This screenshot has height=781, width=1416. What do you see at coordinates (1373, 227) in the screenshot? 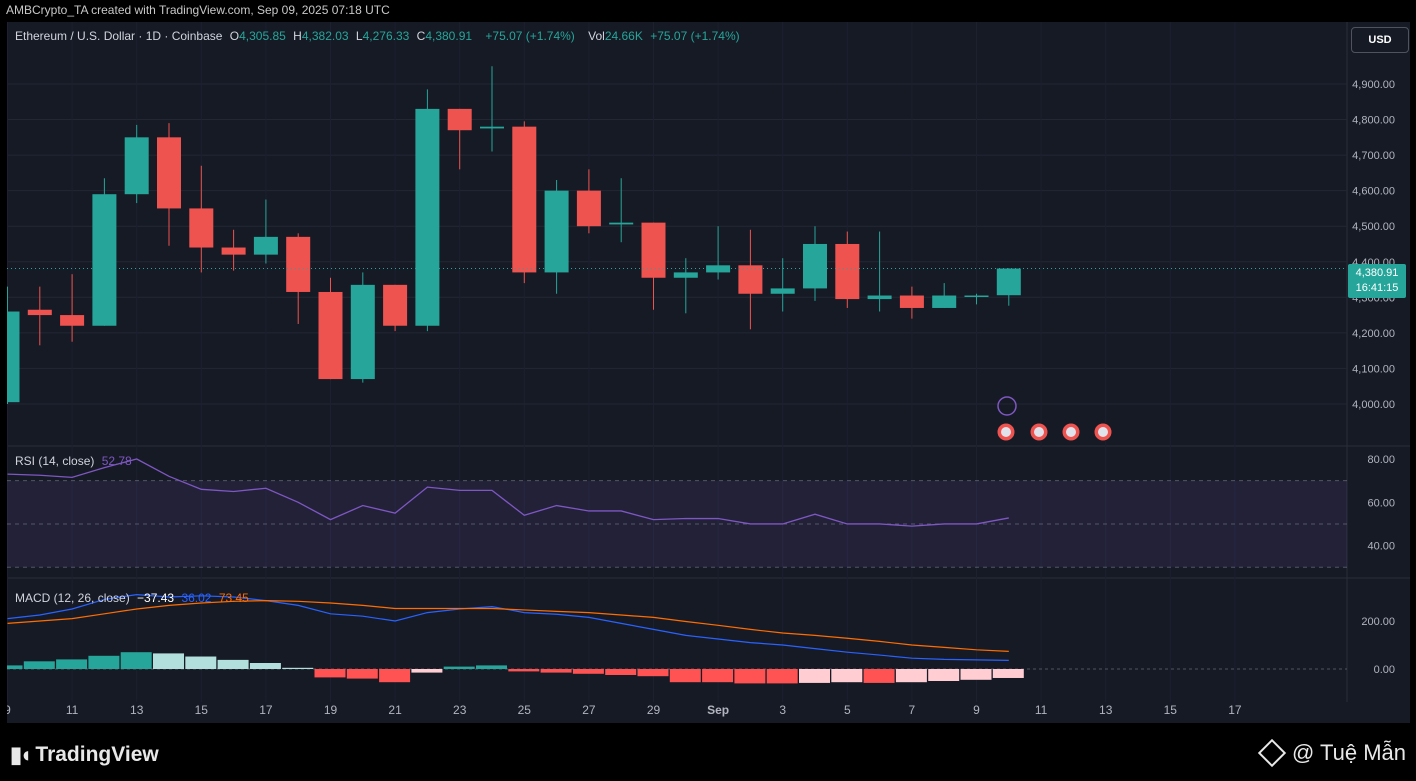
I see `price-tick-label: 4,500.00` at bounding box center [1373, 227].